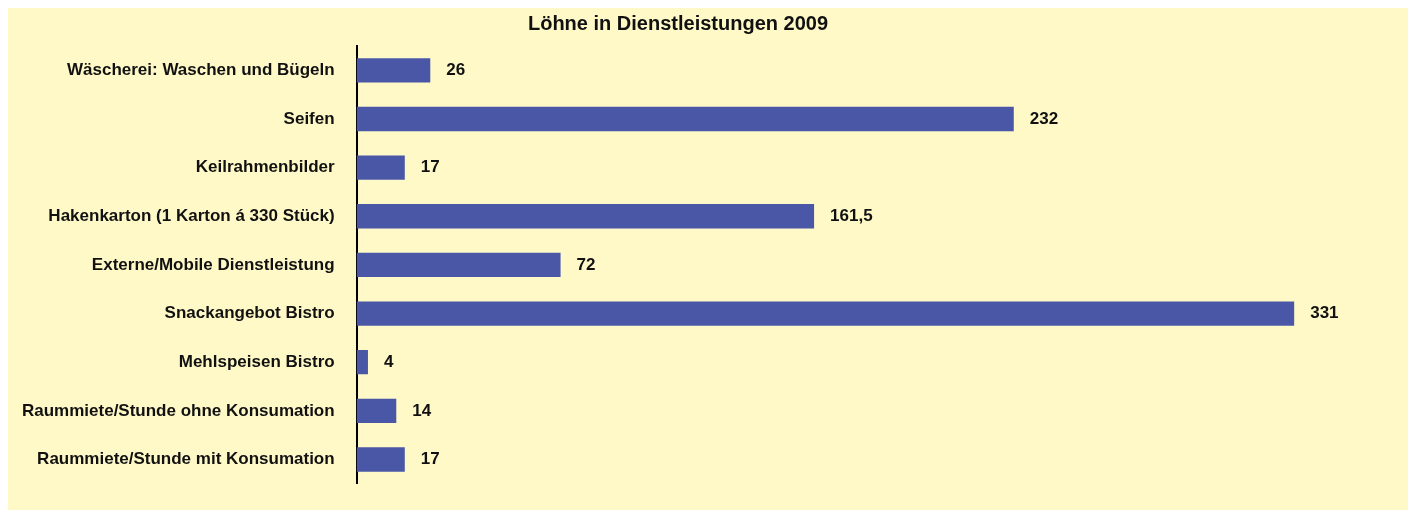 This screenshot has width=1416, height=518. Describe the element at coordinates (678, 22) in the screenshot. I see `chart-title: Löhne in Dienstleistungen 2009` at that location.